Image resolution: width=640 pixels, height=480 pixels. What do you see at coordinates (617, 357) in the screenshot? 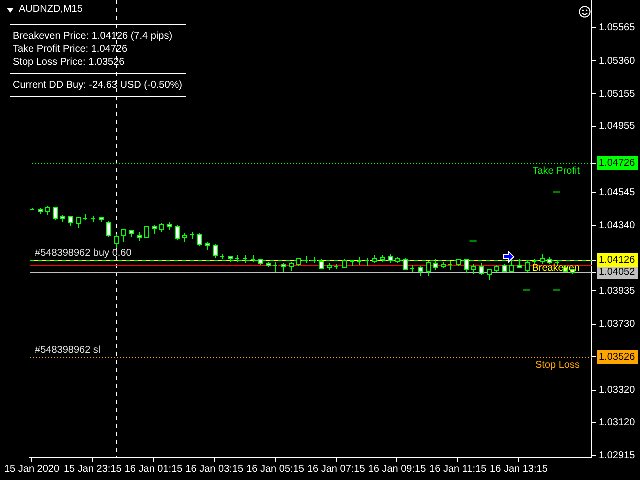
I see `y-tick-label: 1.03526` at bounding box center [617, 357].